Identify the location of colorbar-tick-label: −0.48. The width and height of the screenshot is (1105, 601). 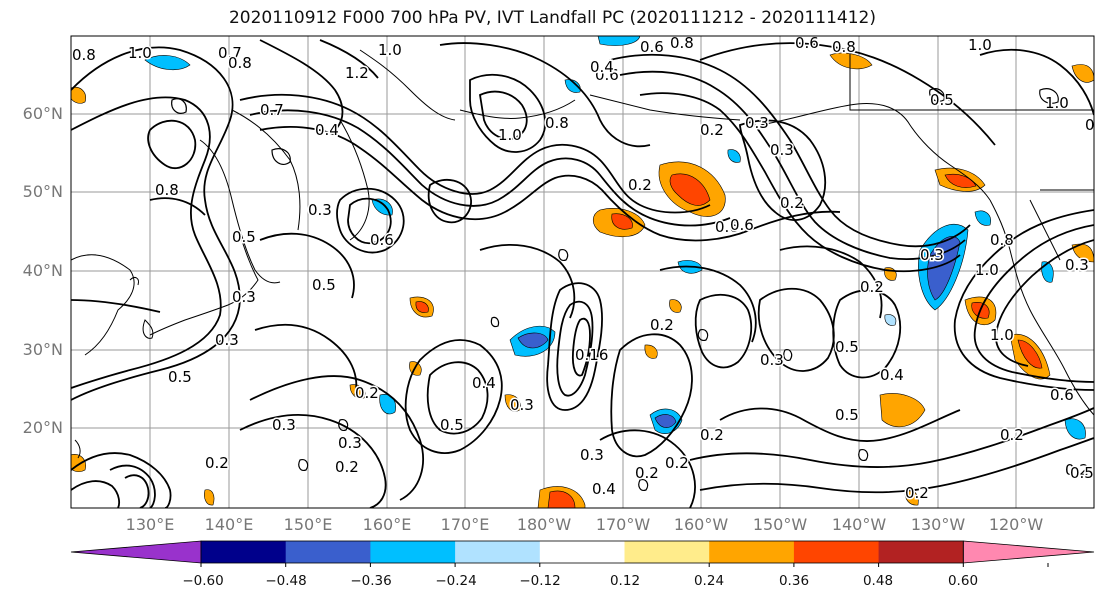
(286, 581).